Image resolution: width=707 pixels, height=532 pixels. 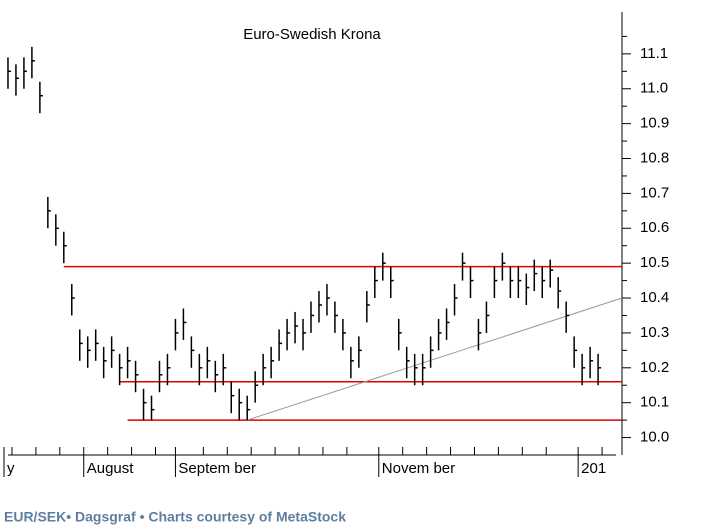 What do you see at coordinates (654, 53) in the screenshot?
I see `y-tick-label: 11.1` at bounding box center [654, 53].